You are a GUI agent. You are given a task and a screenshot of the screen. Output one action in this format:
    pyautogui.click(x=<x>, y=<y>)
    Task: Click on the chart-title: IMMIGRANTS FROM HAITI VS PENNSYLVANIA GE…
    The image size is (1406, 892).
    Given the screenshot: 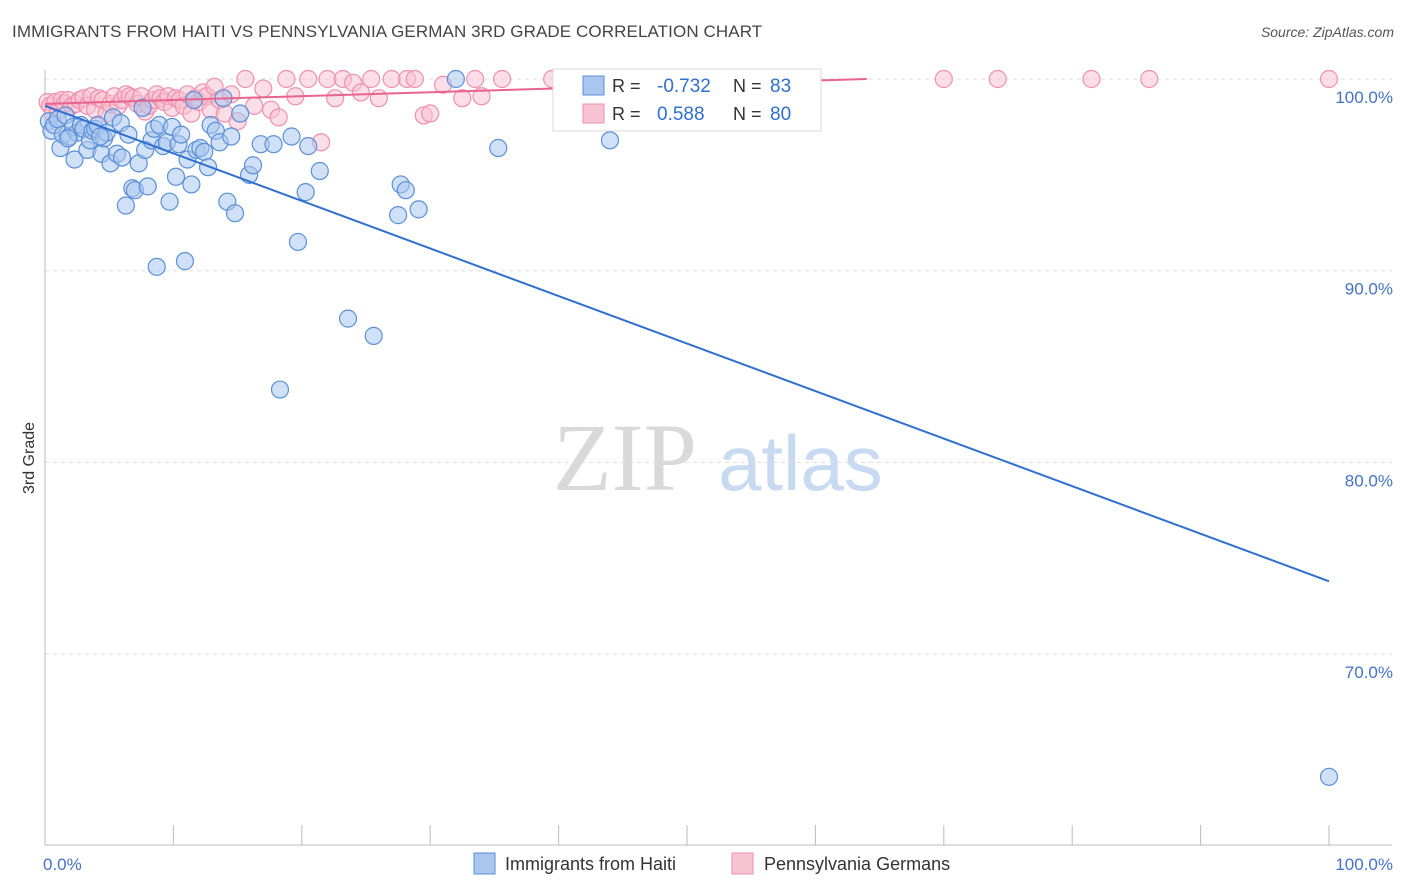 What is the action you would take?
    pyautogui.click(x=387, y=31)
    